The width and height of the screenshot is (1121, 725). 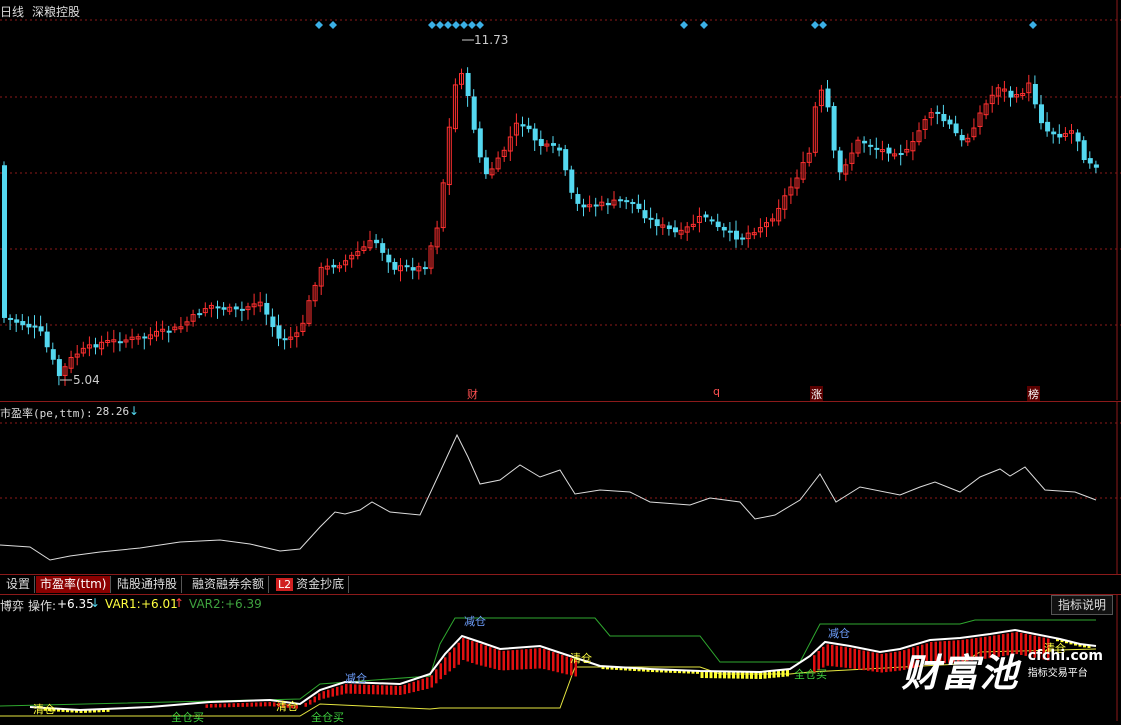 What do you see at coordinates (285, 584) in the screenshot?
I see `l2-badge: L2` at bounding box center [285, 584].